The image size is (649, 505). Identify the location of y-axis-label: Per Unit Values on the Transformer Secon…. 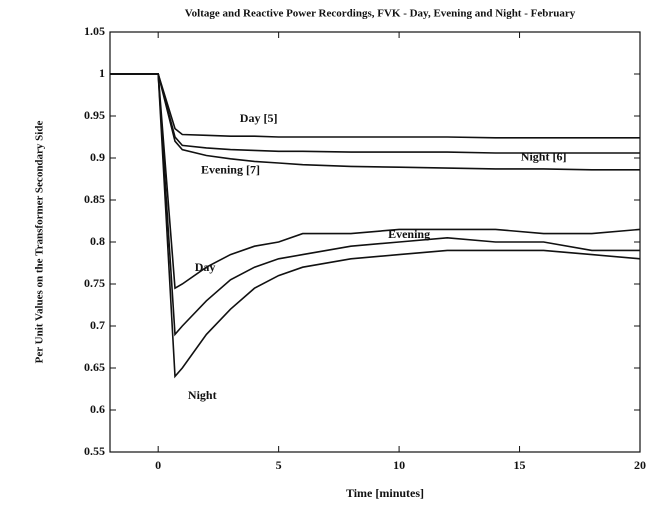
(40, 242).